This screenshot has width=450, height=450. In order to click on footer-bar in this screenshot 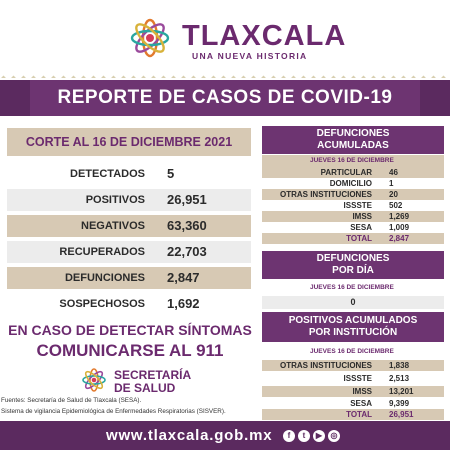, I will do `click(225, 435)`.